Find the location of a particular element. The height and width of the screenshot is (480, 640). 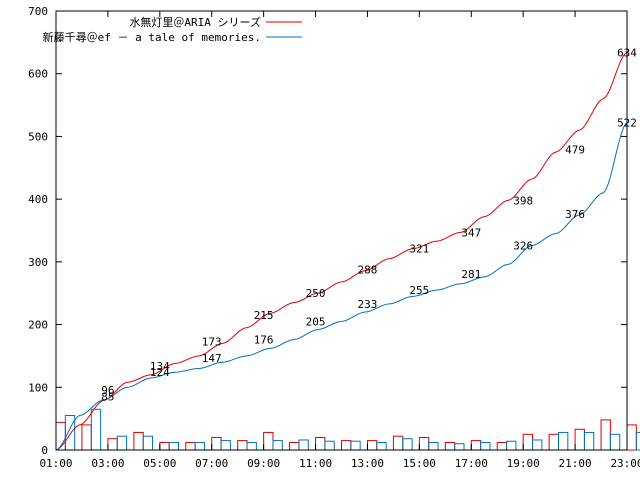

data-label: 176 is located at coordinates (264, 340).